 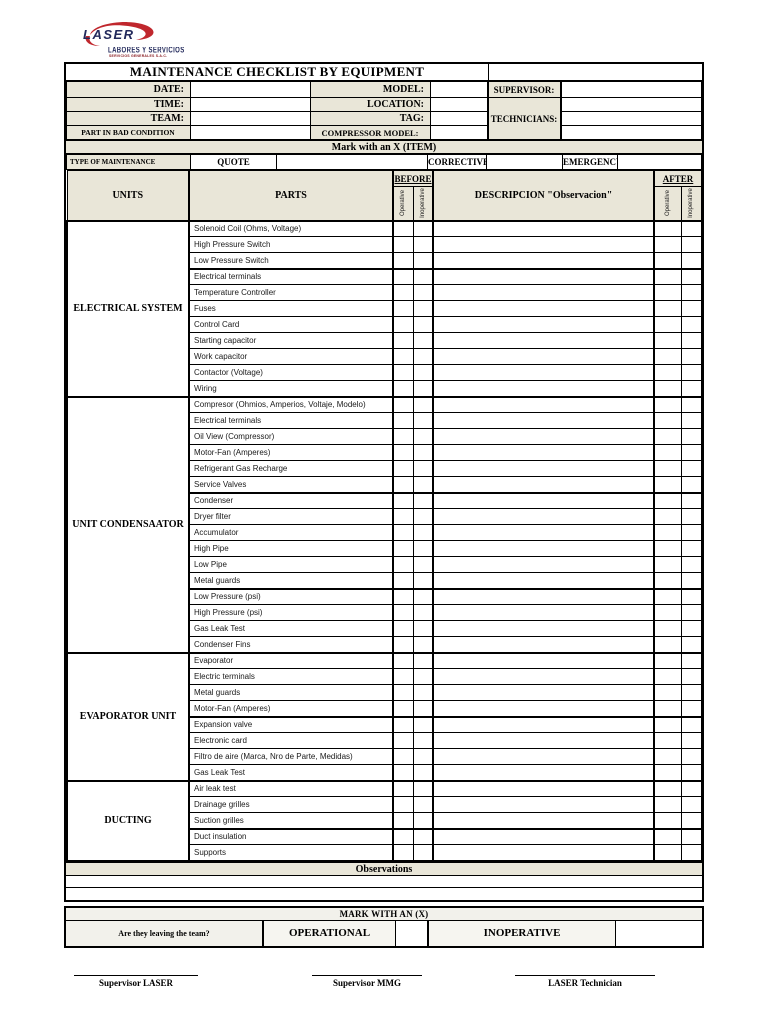 I want to click on time-field, so click(x=250, y=104).